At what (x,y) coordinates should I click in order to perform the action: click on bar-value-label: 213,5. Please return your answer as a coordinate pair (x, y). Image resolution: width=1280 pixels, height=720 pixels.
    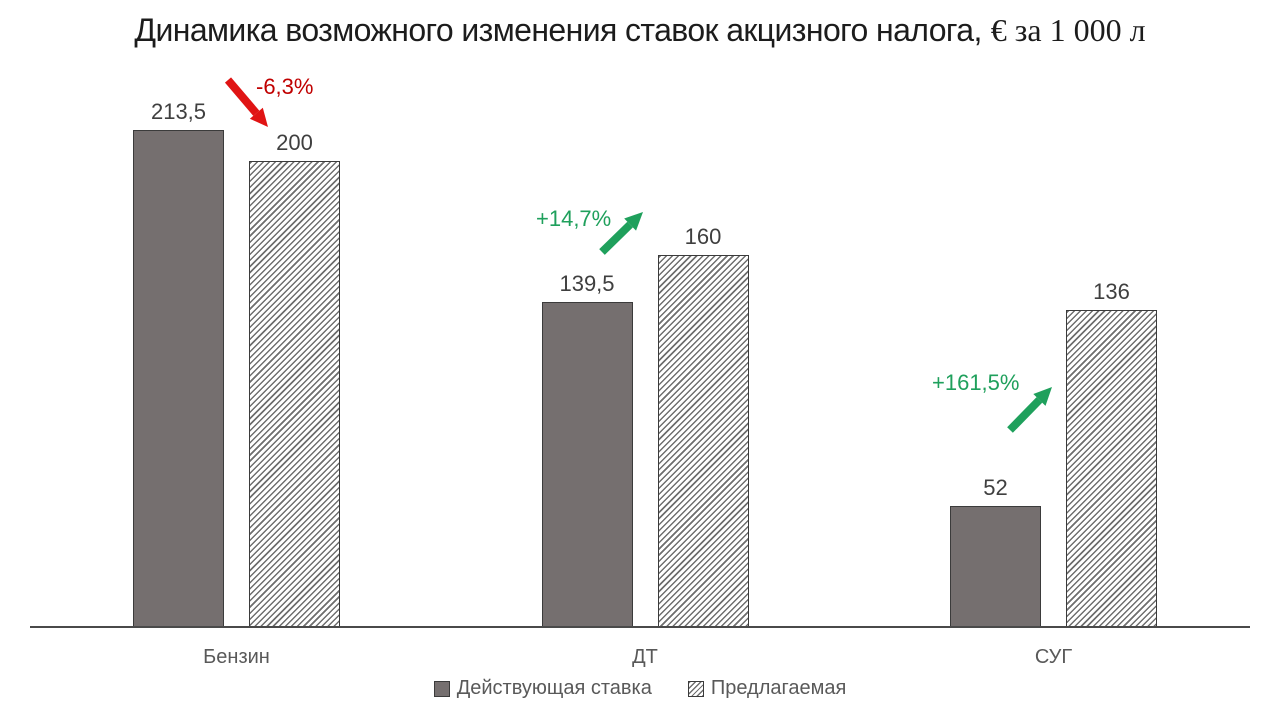
    Looking at the image, I should click on (178, 111).